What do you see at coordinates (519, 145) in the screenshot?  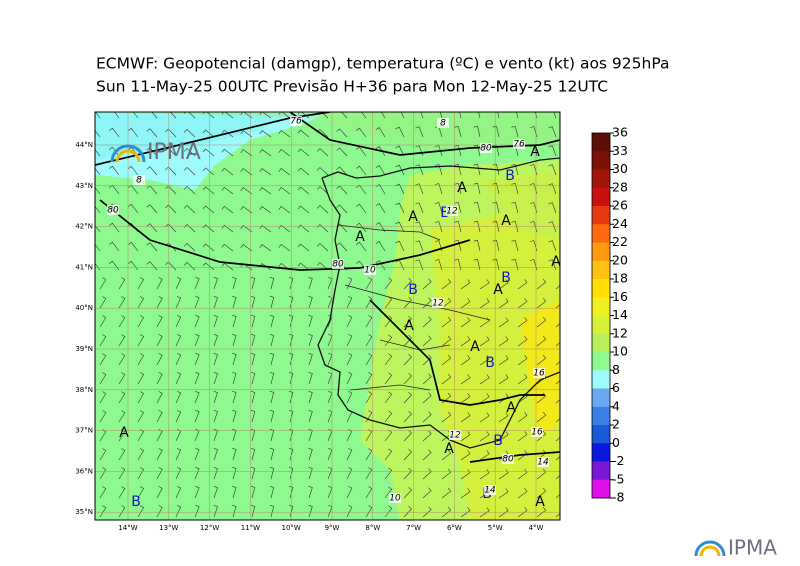 I see `contour-label: 76` at bounding box center [519, 145].